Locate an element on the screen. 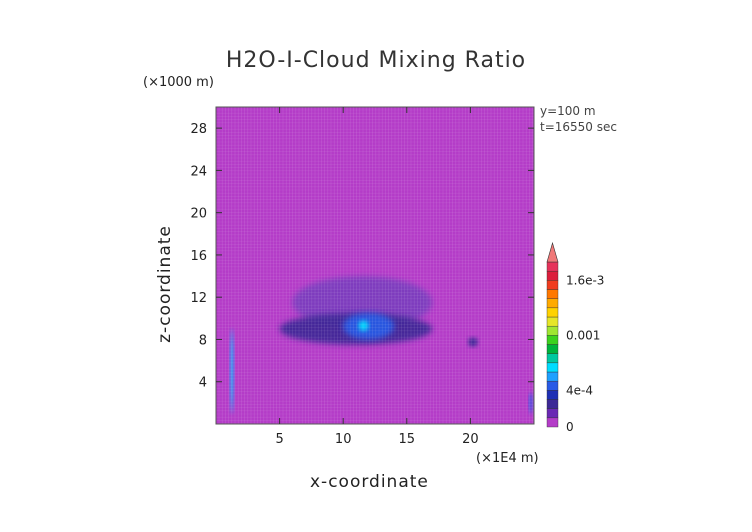 The height and width of the screenshot is (532, 752). cloud-feature-right-edge-column is located at coordinates (530, 403).